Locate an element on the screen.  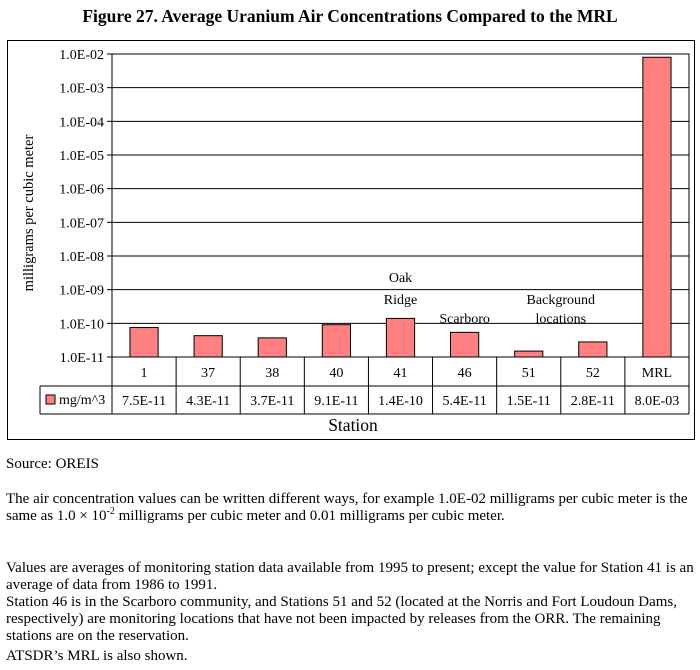
y-tick-label: 1.0E-02 is located at coordinates (81, 55).